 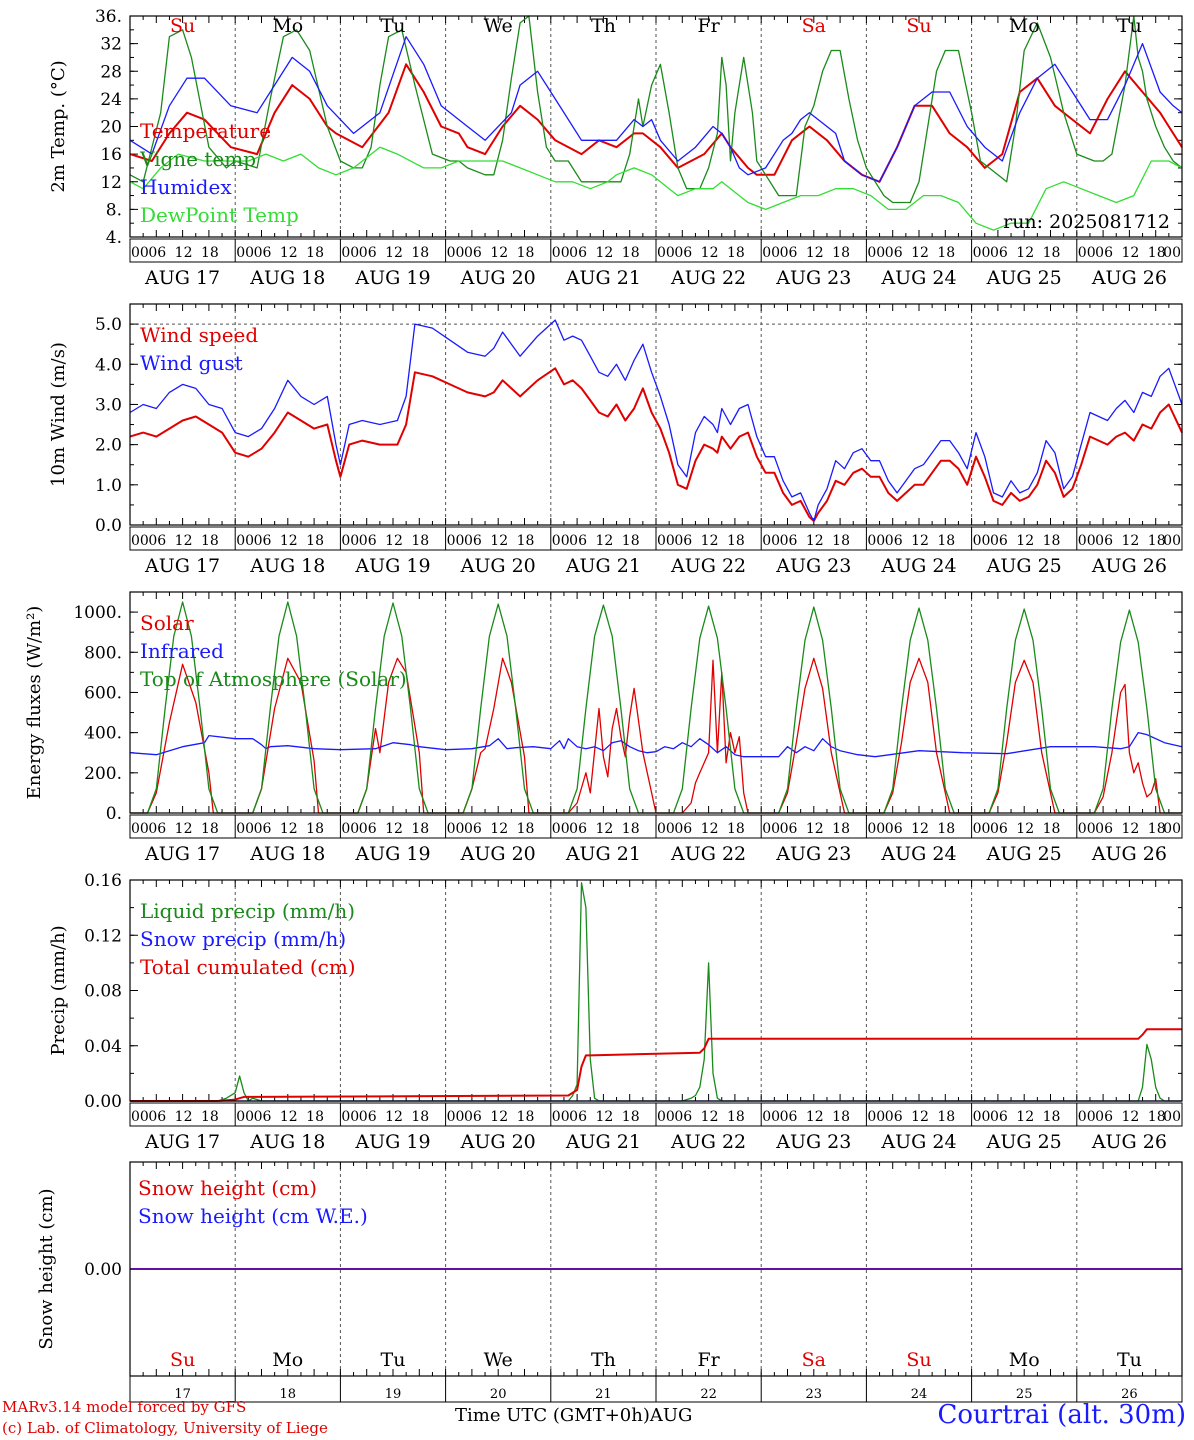 I want to click on day-abbr-bottom: Fr, so click(x=708, y=1360).